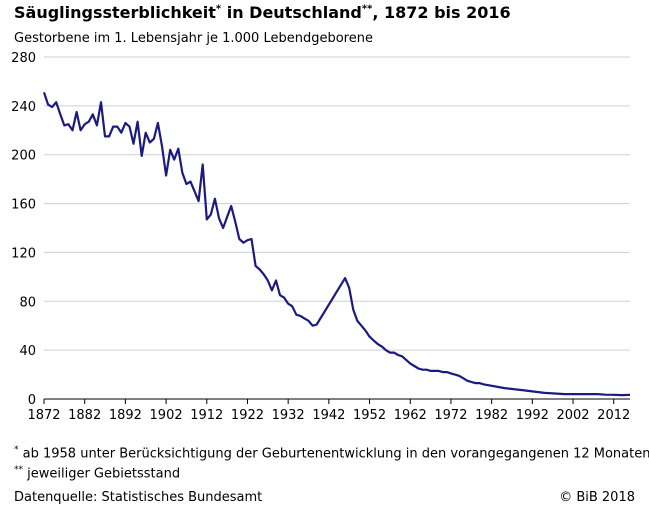  Describe the element at coordinates (410, 415) in the screenshot. I see `x-tick-label: 1962` at that location.